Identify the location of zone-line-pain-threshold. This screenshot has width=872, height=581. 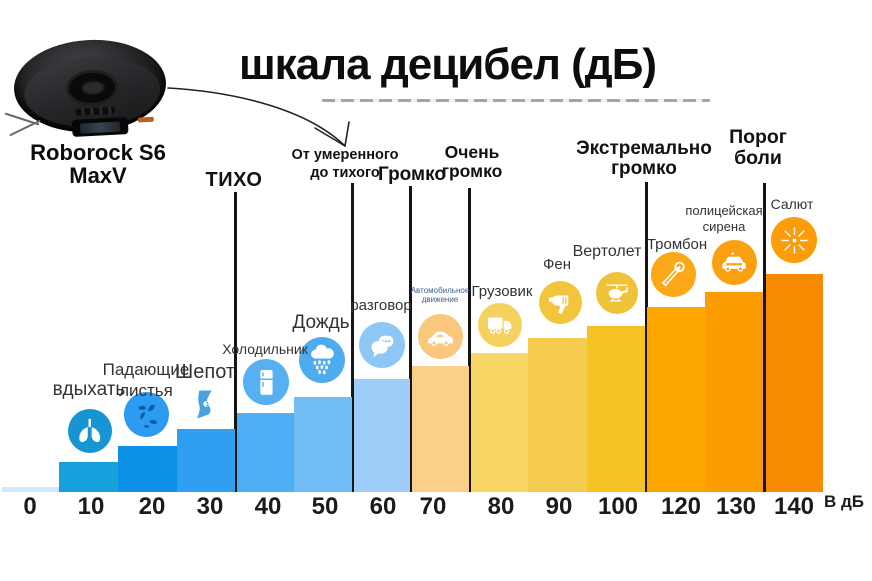
(764, 337).